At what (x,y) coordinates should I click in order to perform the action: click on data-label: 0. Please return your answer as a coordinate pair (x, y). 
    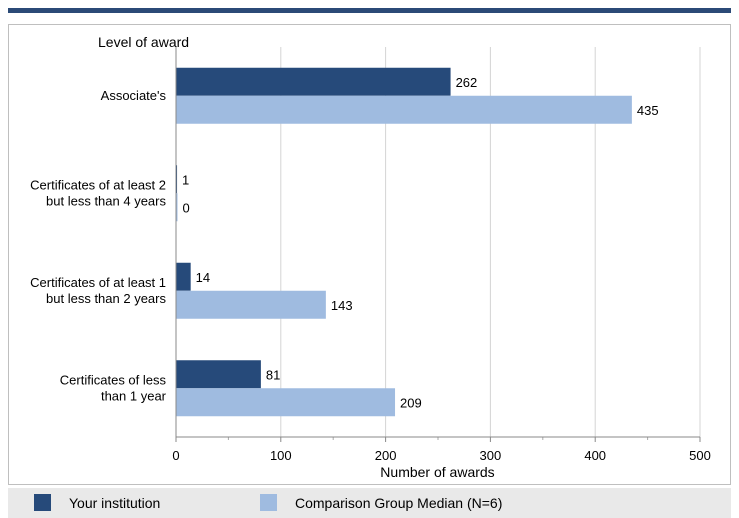
    Looking at the image, I should click on (186, 207).